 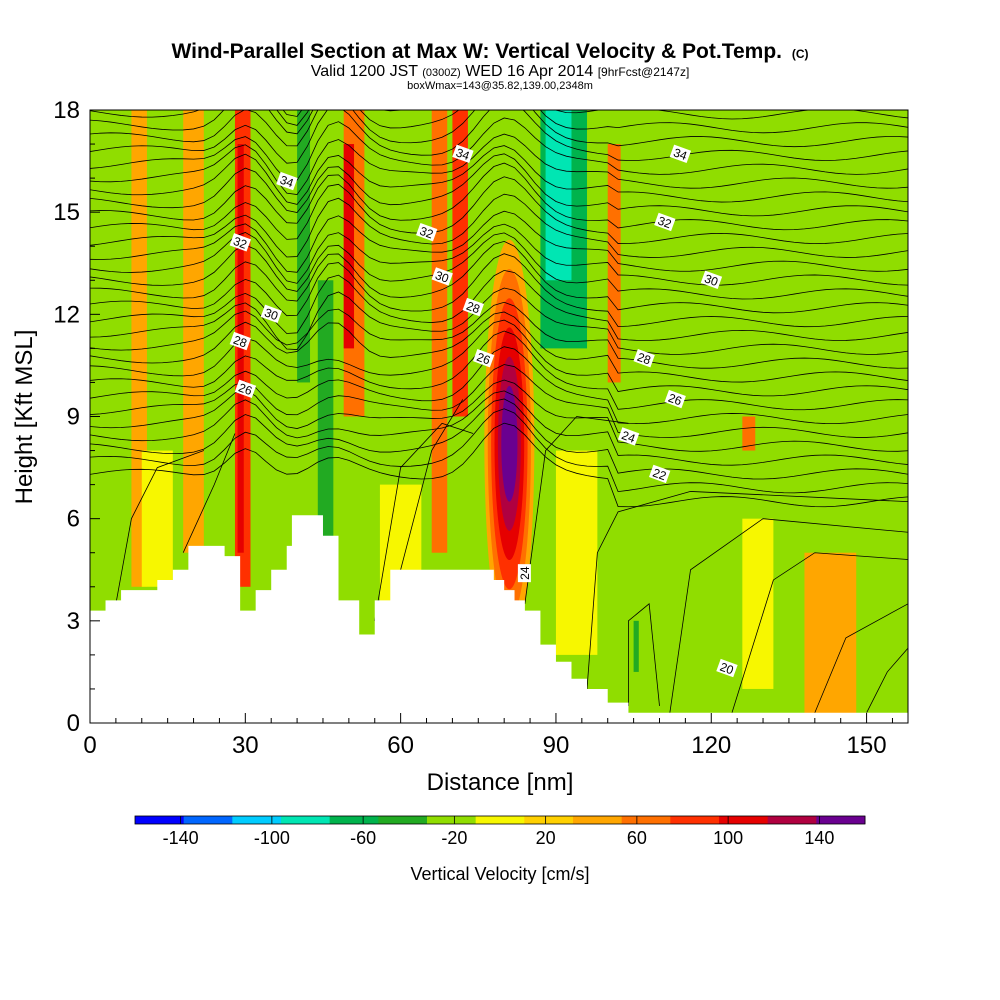 What do you see at coordinates (499, 874) in the screenshot?
I see `colorbar-label: Vertical Velocity [cm/s]` at bounding box center [499, 874].